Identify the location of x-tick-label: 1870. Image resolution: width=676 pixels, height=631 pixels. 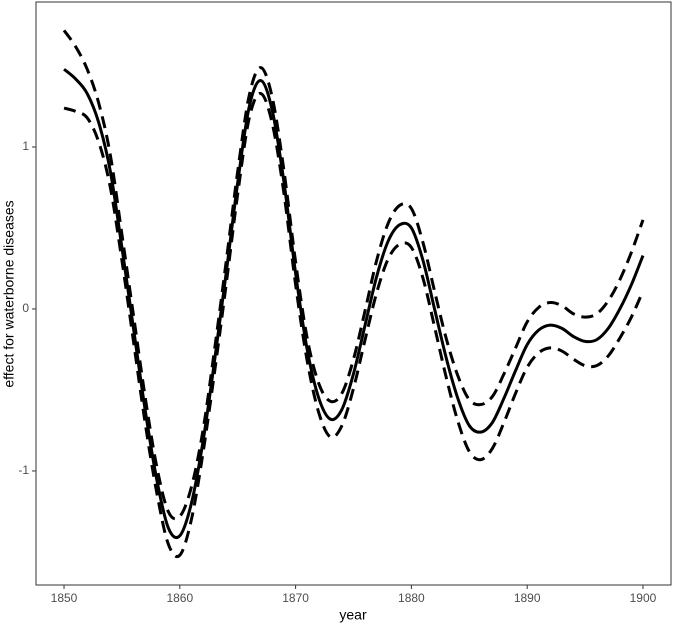
(295, 598).